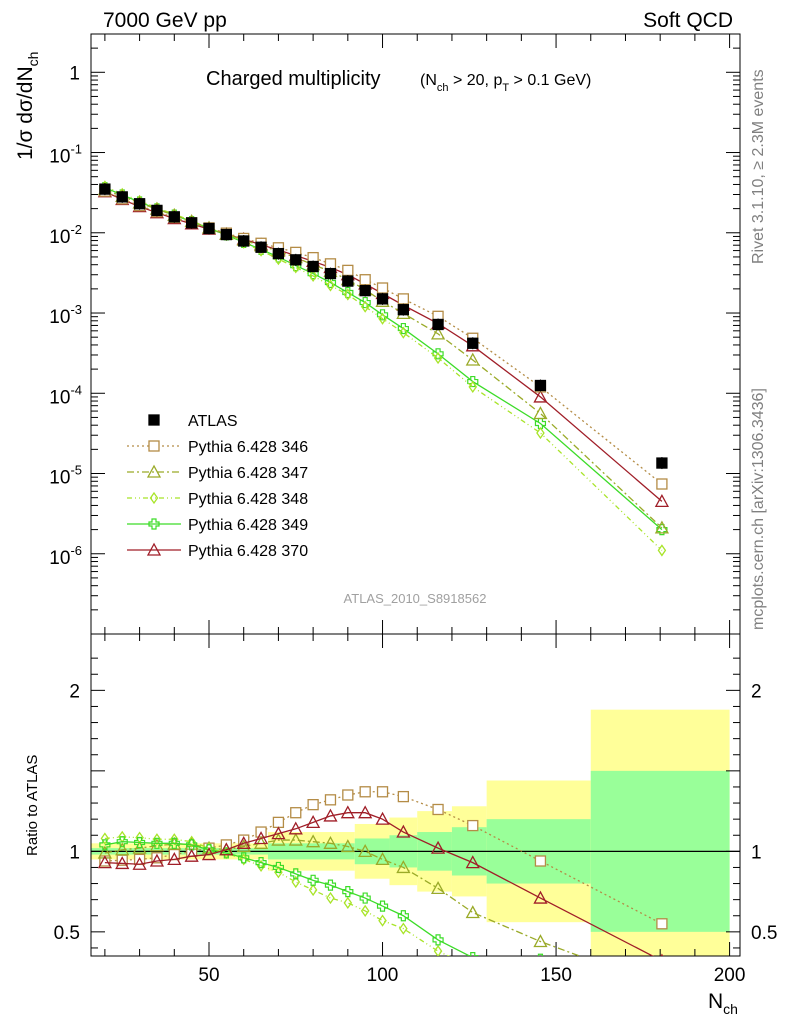 The image size is (786, 1024). Describe the element at coordinates (208, 975) in the screenshot. I see `x-tick-label: 50` at that location.